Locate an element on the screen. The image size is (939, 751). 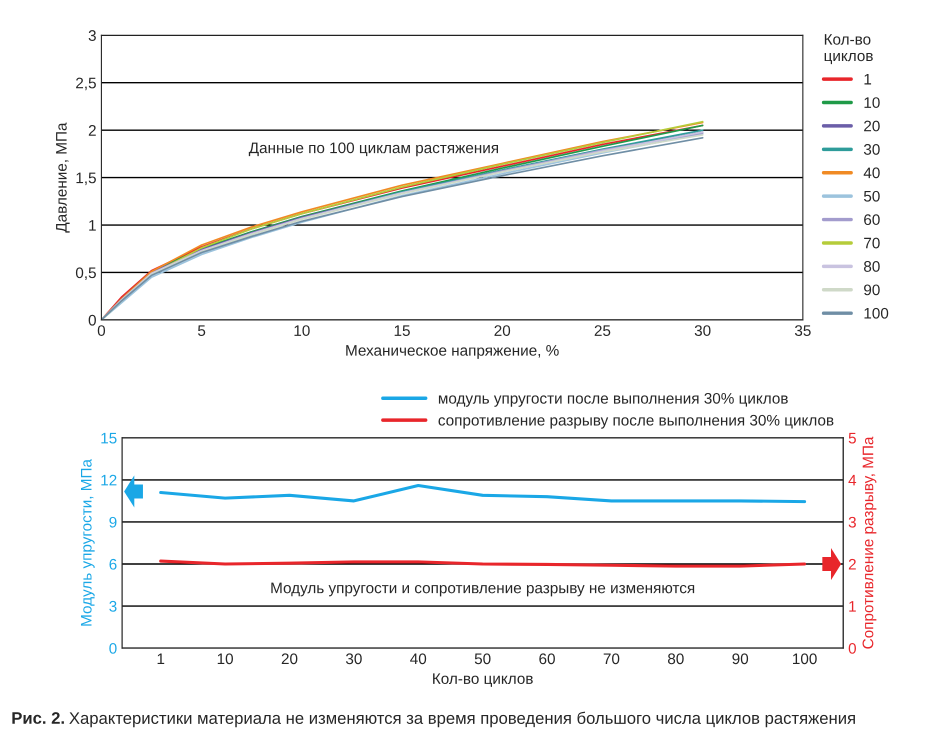
legend-label: 50 is located at coordinates (872, 196).